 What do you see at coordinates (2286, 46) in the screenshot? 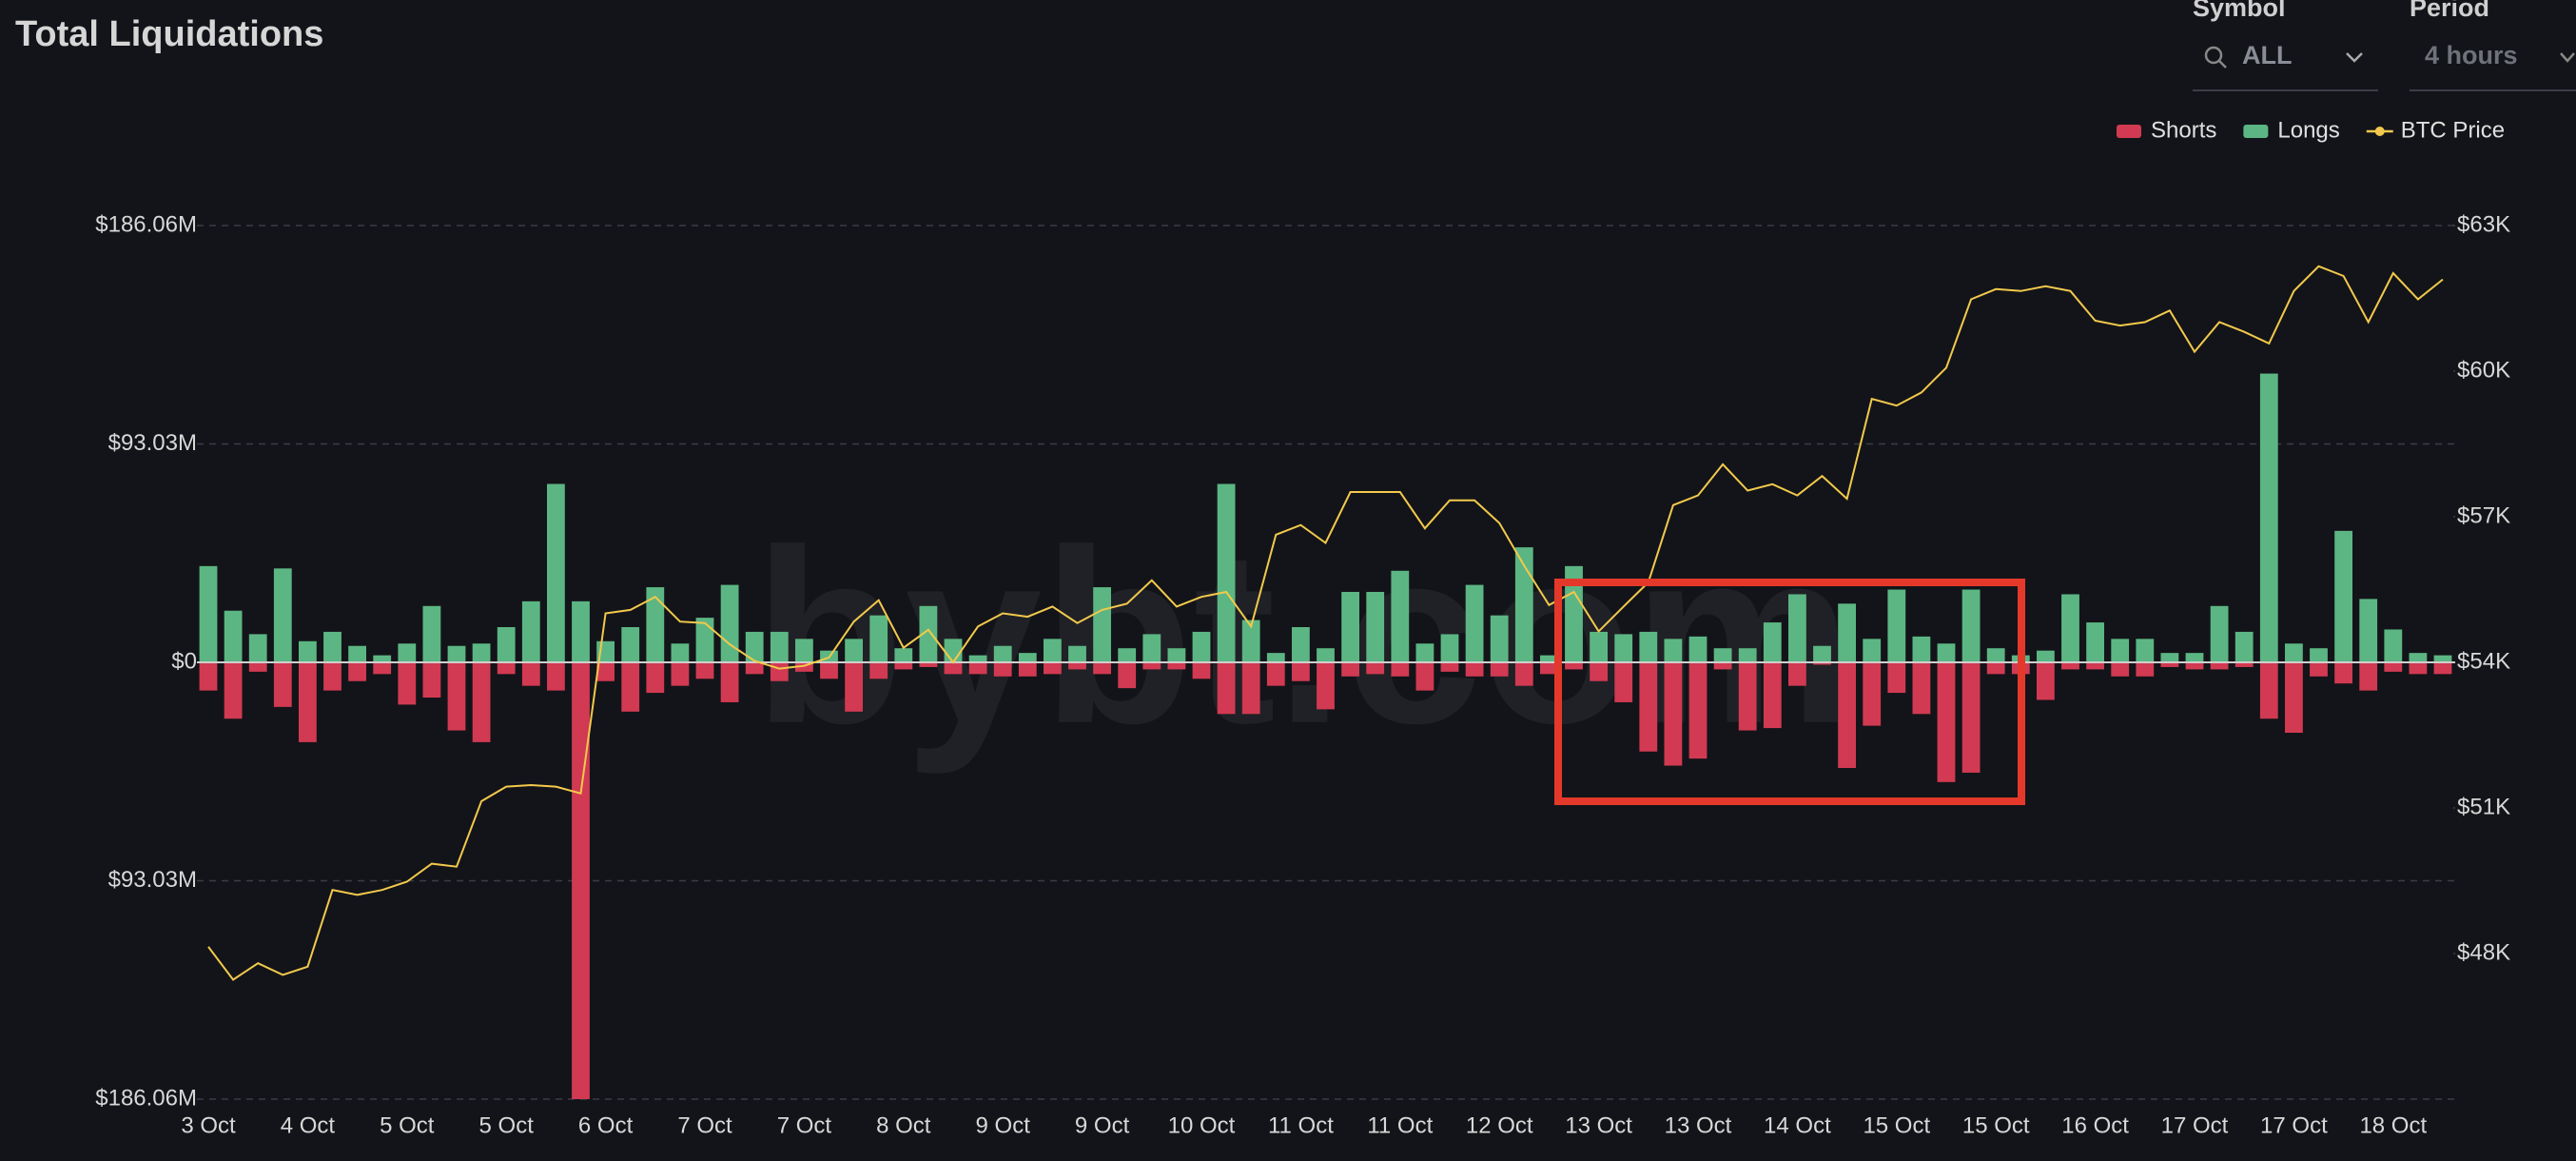
I see `symbol-dropdown: Symbol ALL` at bounding box center [2286, 46].